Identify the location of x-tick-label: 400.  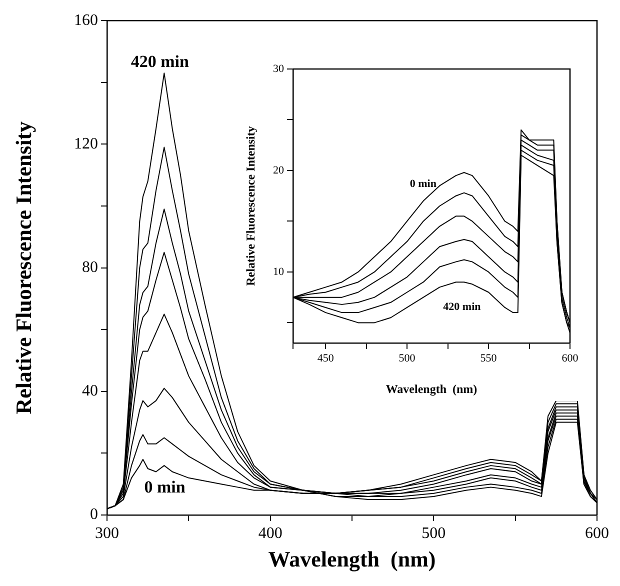
(270, 533).